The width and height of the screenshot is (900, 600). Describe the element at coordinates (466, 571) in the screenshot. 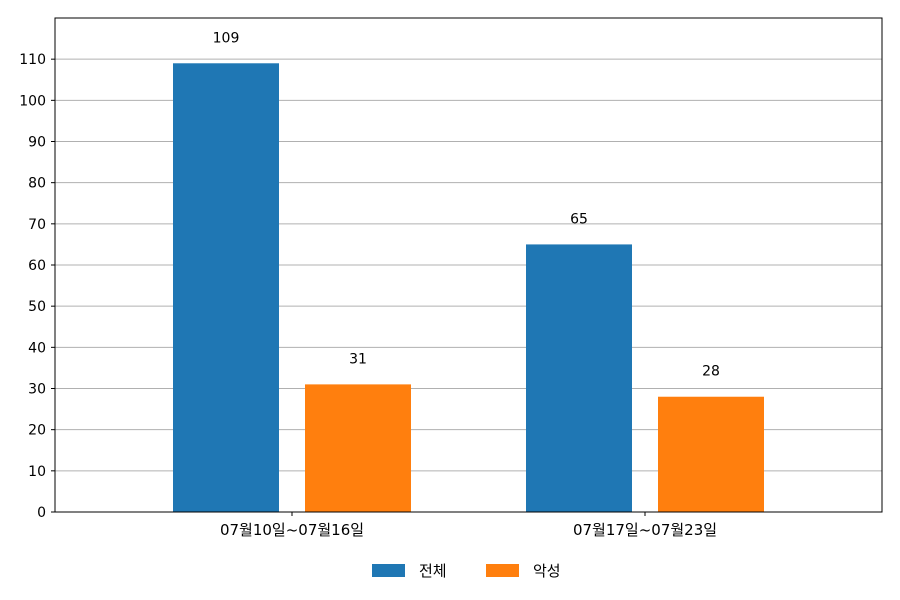

I see `legend: 전체 악성` at that location.